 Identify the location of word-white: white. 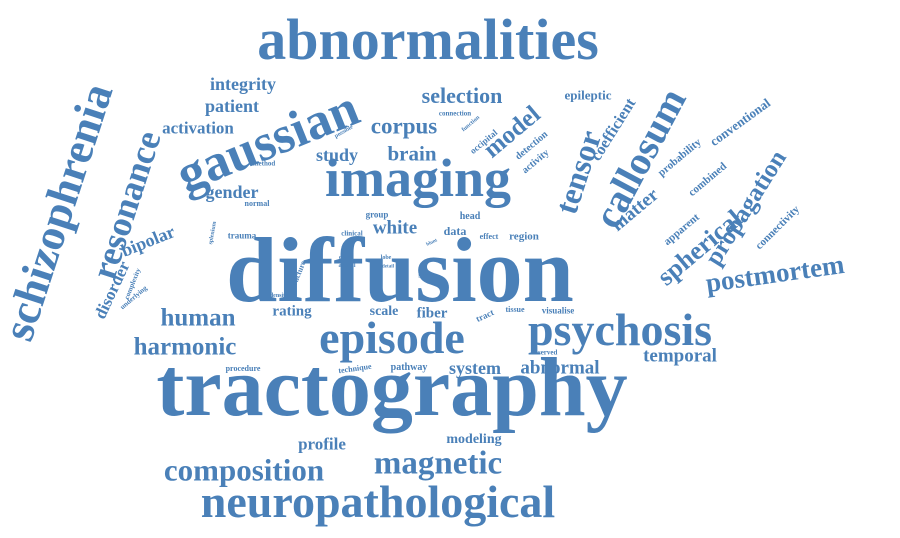
(395, 228).